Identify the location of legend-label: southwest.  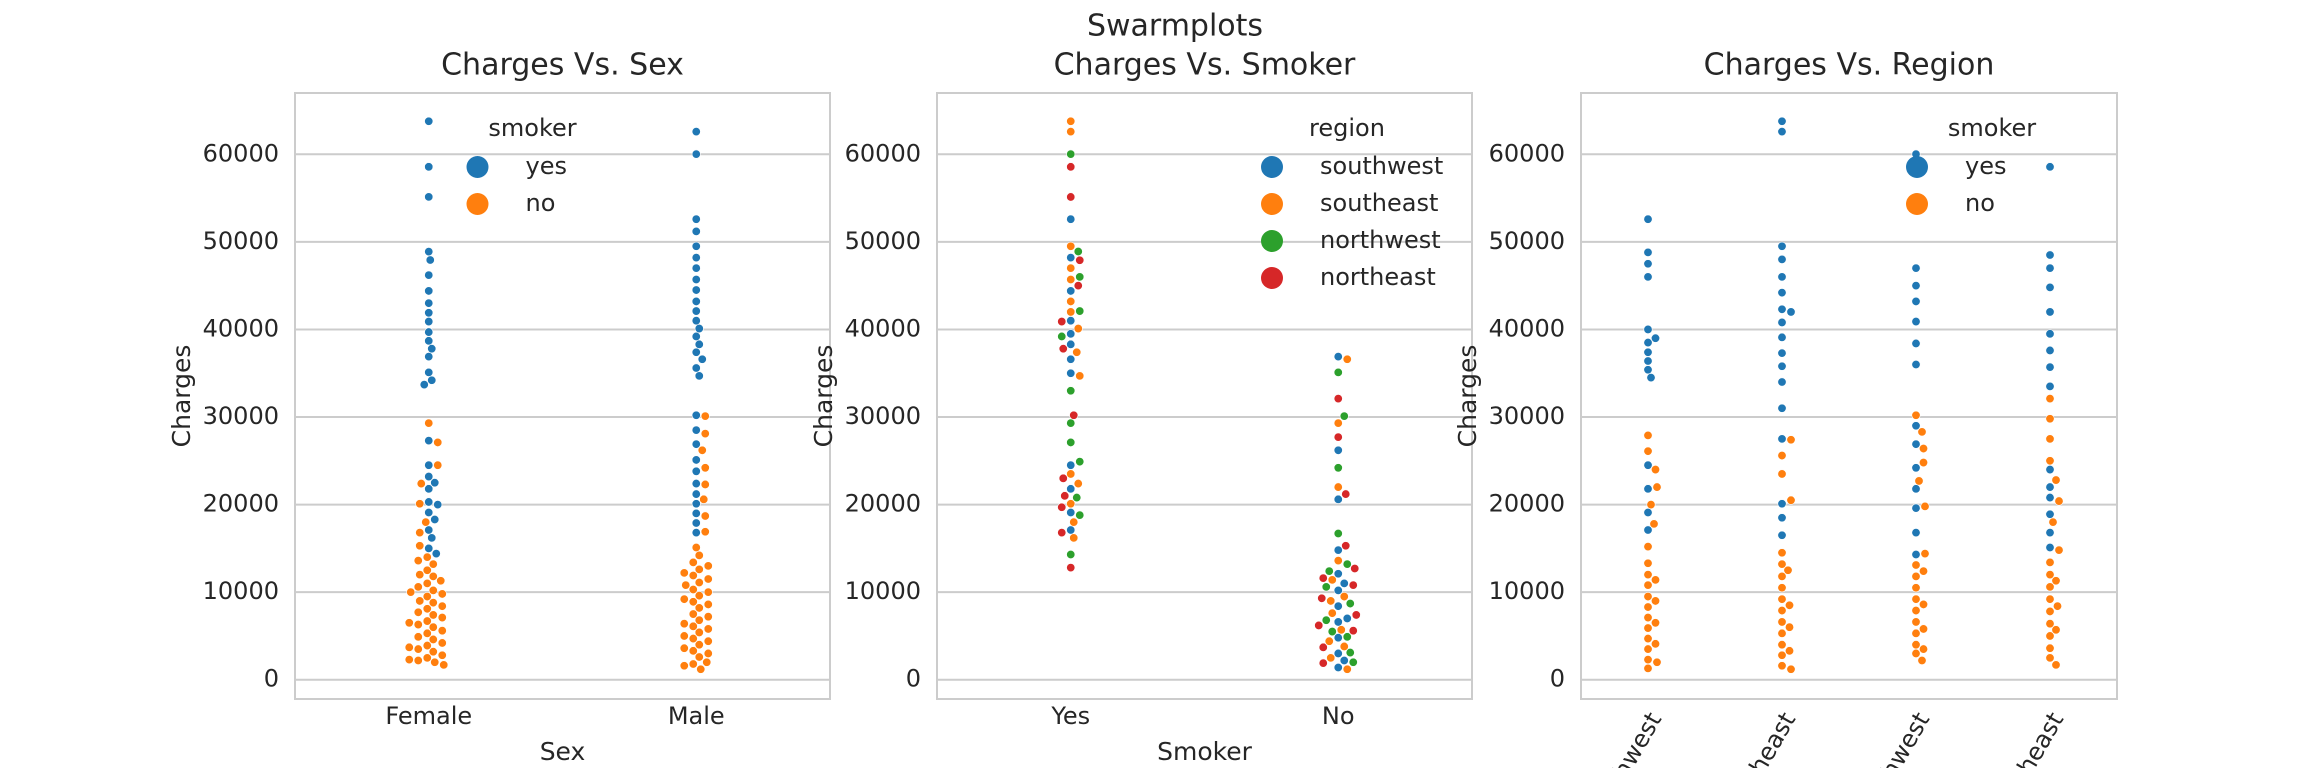
(1381, 166).